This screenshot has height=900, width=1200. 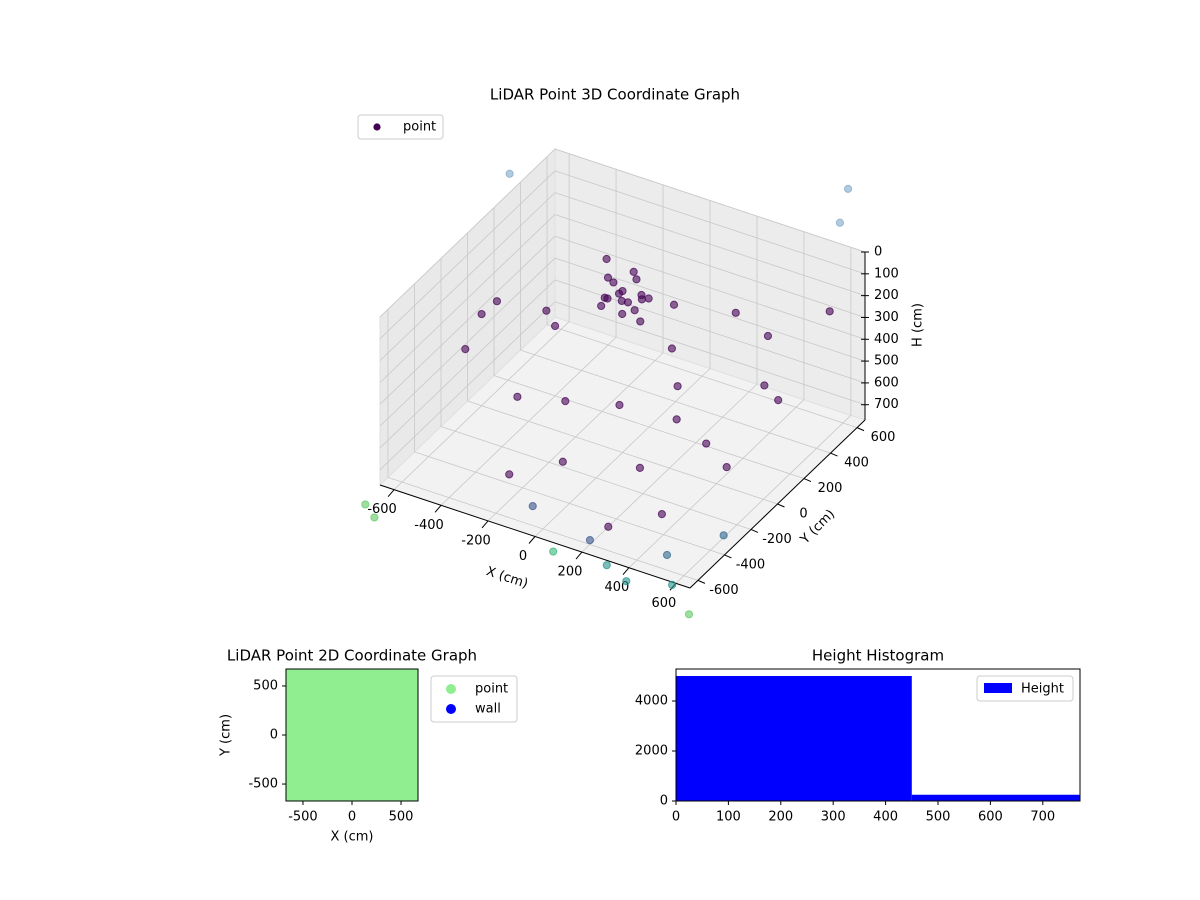 I want to click on legend-box, so click(x=1025, y=688).